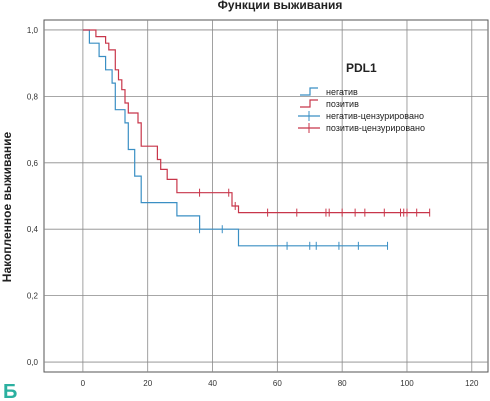 The image size is (490, 401). What do you see at coordinates (407, 383) in the screenshot?
I see `x-tick-label: 100` at bounding box center [407, 383].